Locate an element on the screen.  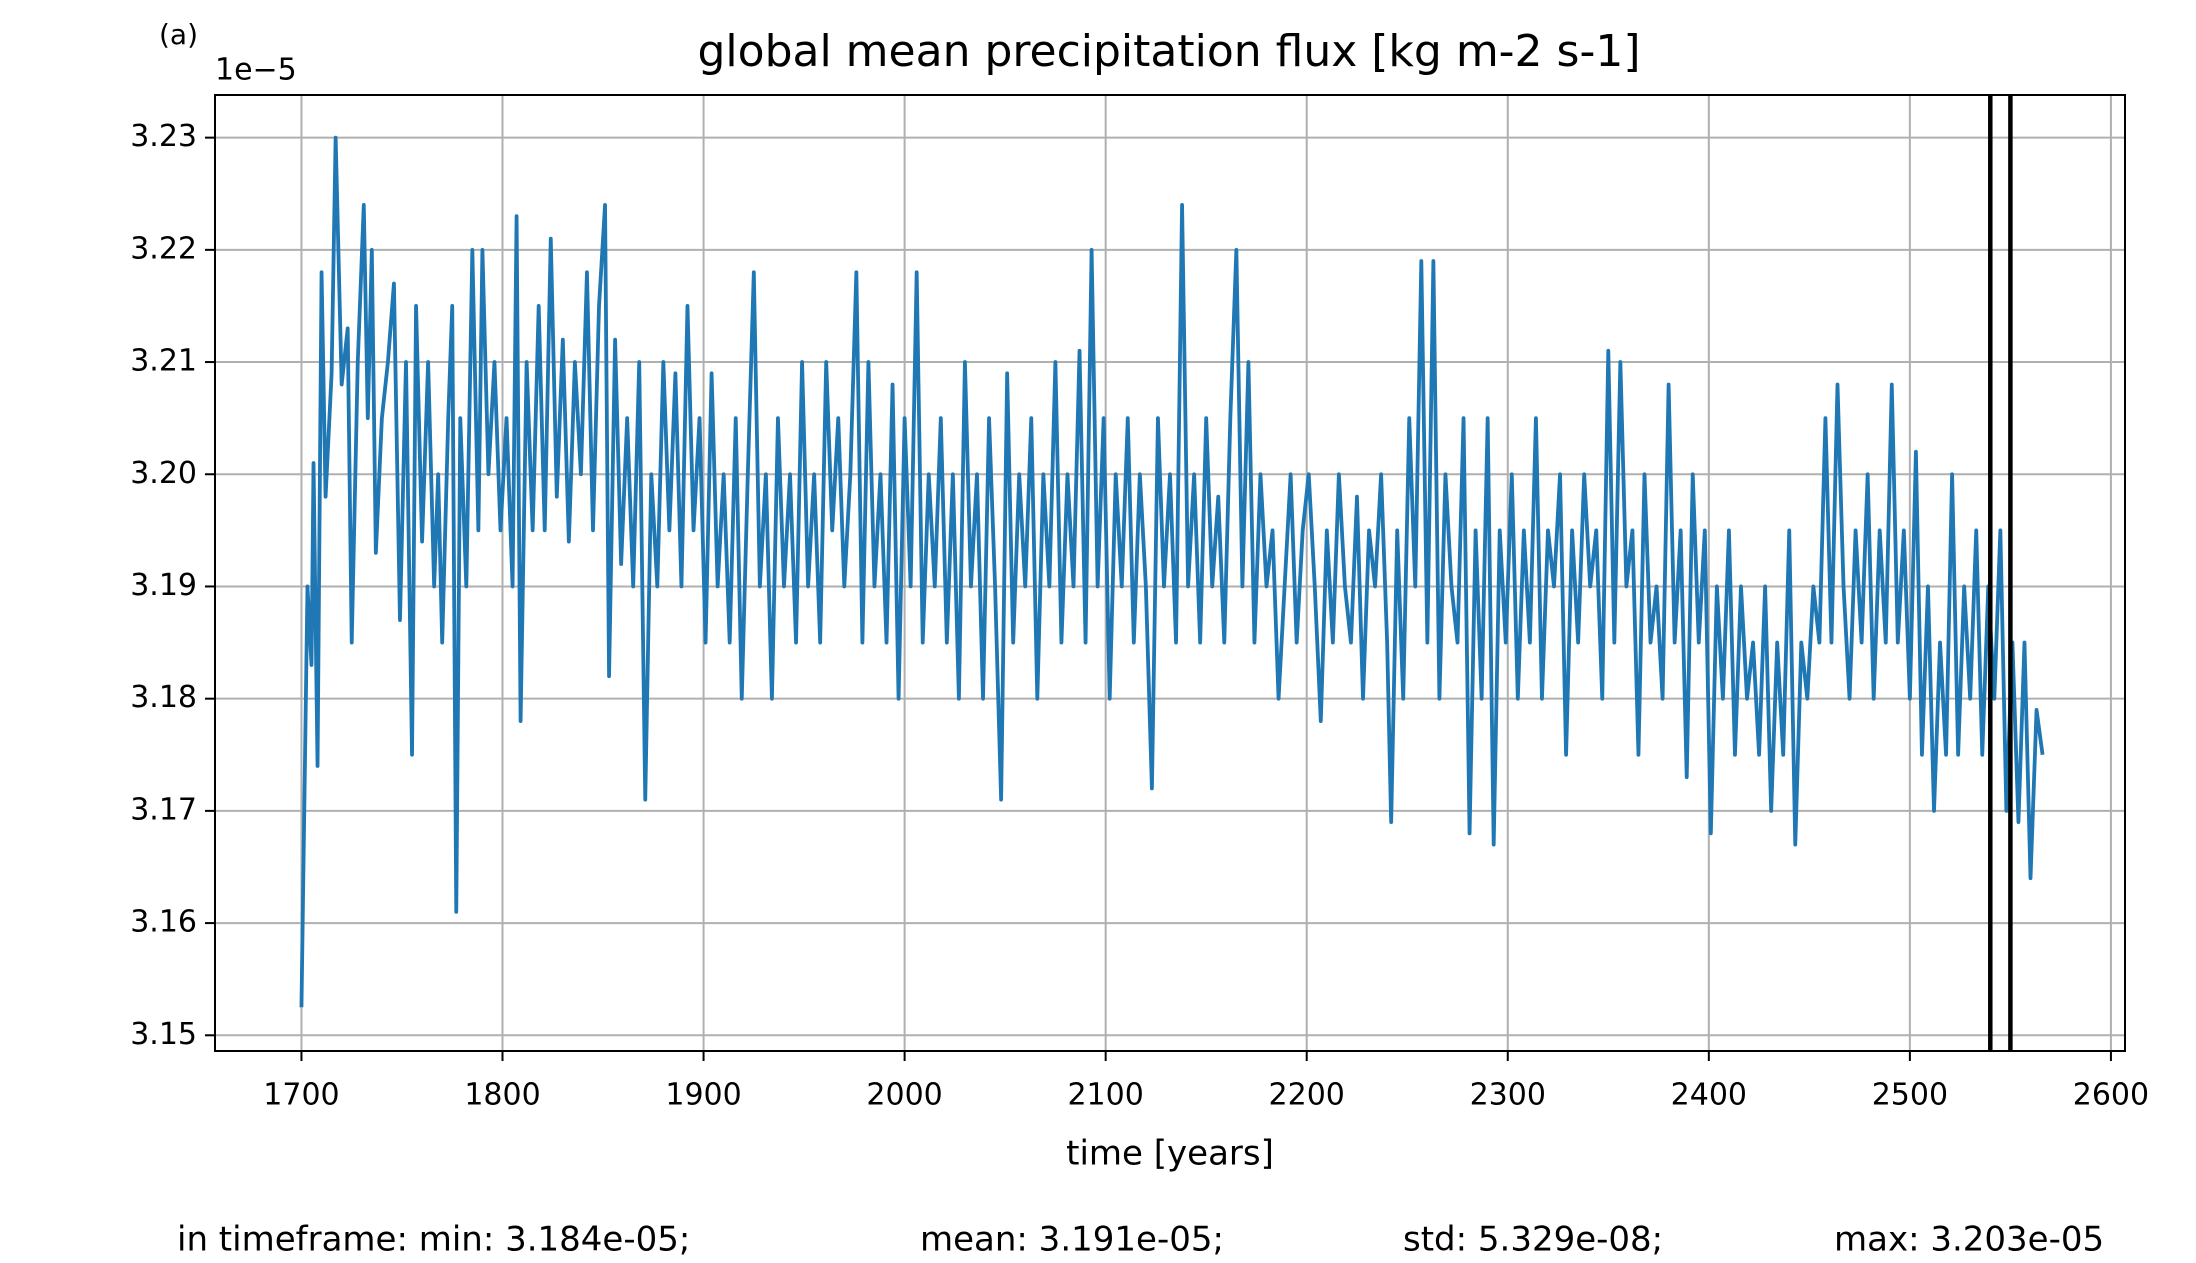
y-tick-label: 3.21 is located at coordinates (163, 361).